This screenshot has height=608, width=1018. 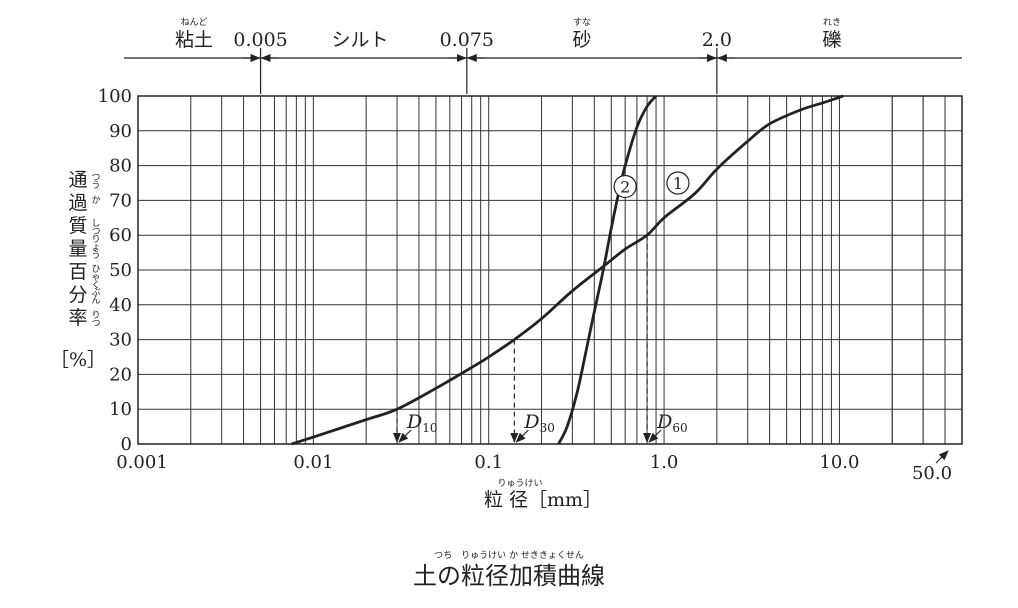 What do you see at coordinates (95, 269) in the screenshot?
I see `y-axis-label-ruby: ひ` at bounding box center [95, 269].